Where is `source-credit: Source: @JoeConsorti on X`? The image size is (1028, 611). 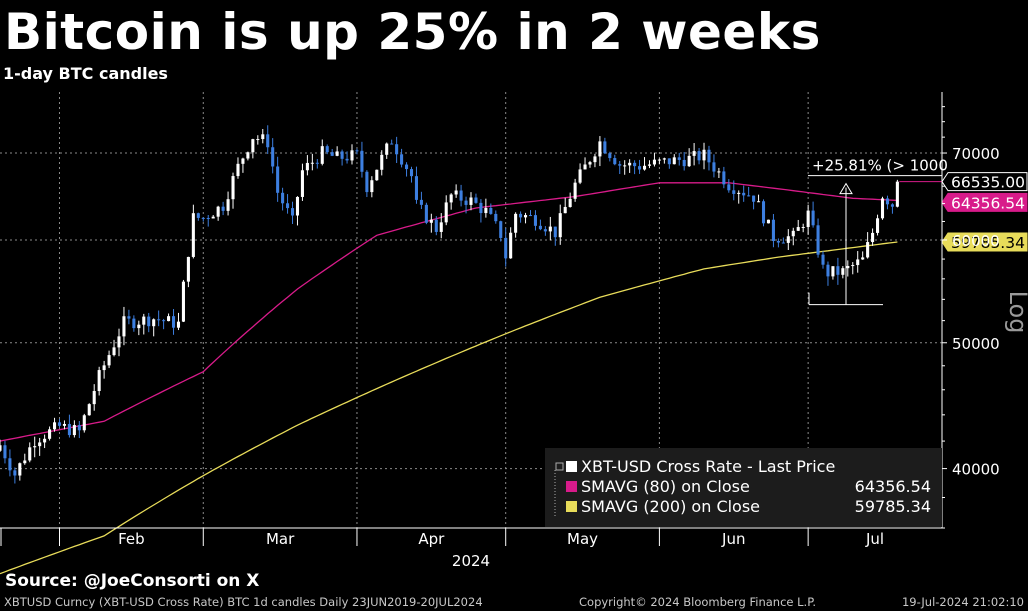
source-credit: Source: @JoeConsorti on X is located at coordinates (132, 581).